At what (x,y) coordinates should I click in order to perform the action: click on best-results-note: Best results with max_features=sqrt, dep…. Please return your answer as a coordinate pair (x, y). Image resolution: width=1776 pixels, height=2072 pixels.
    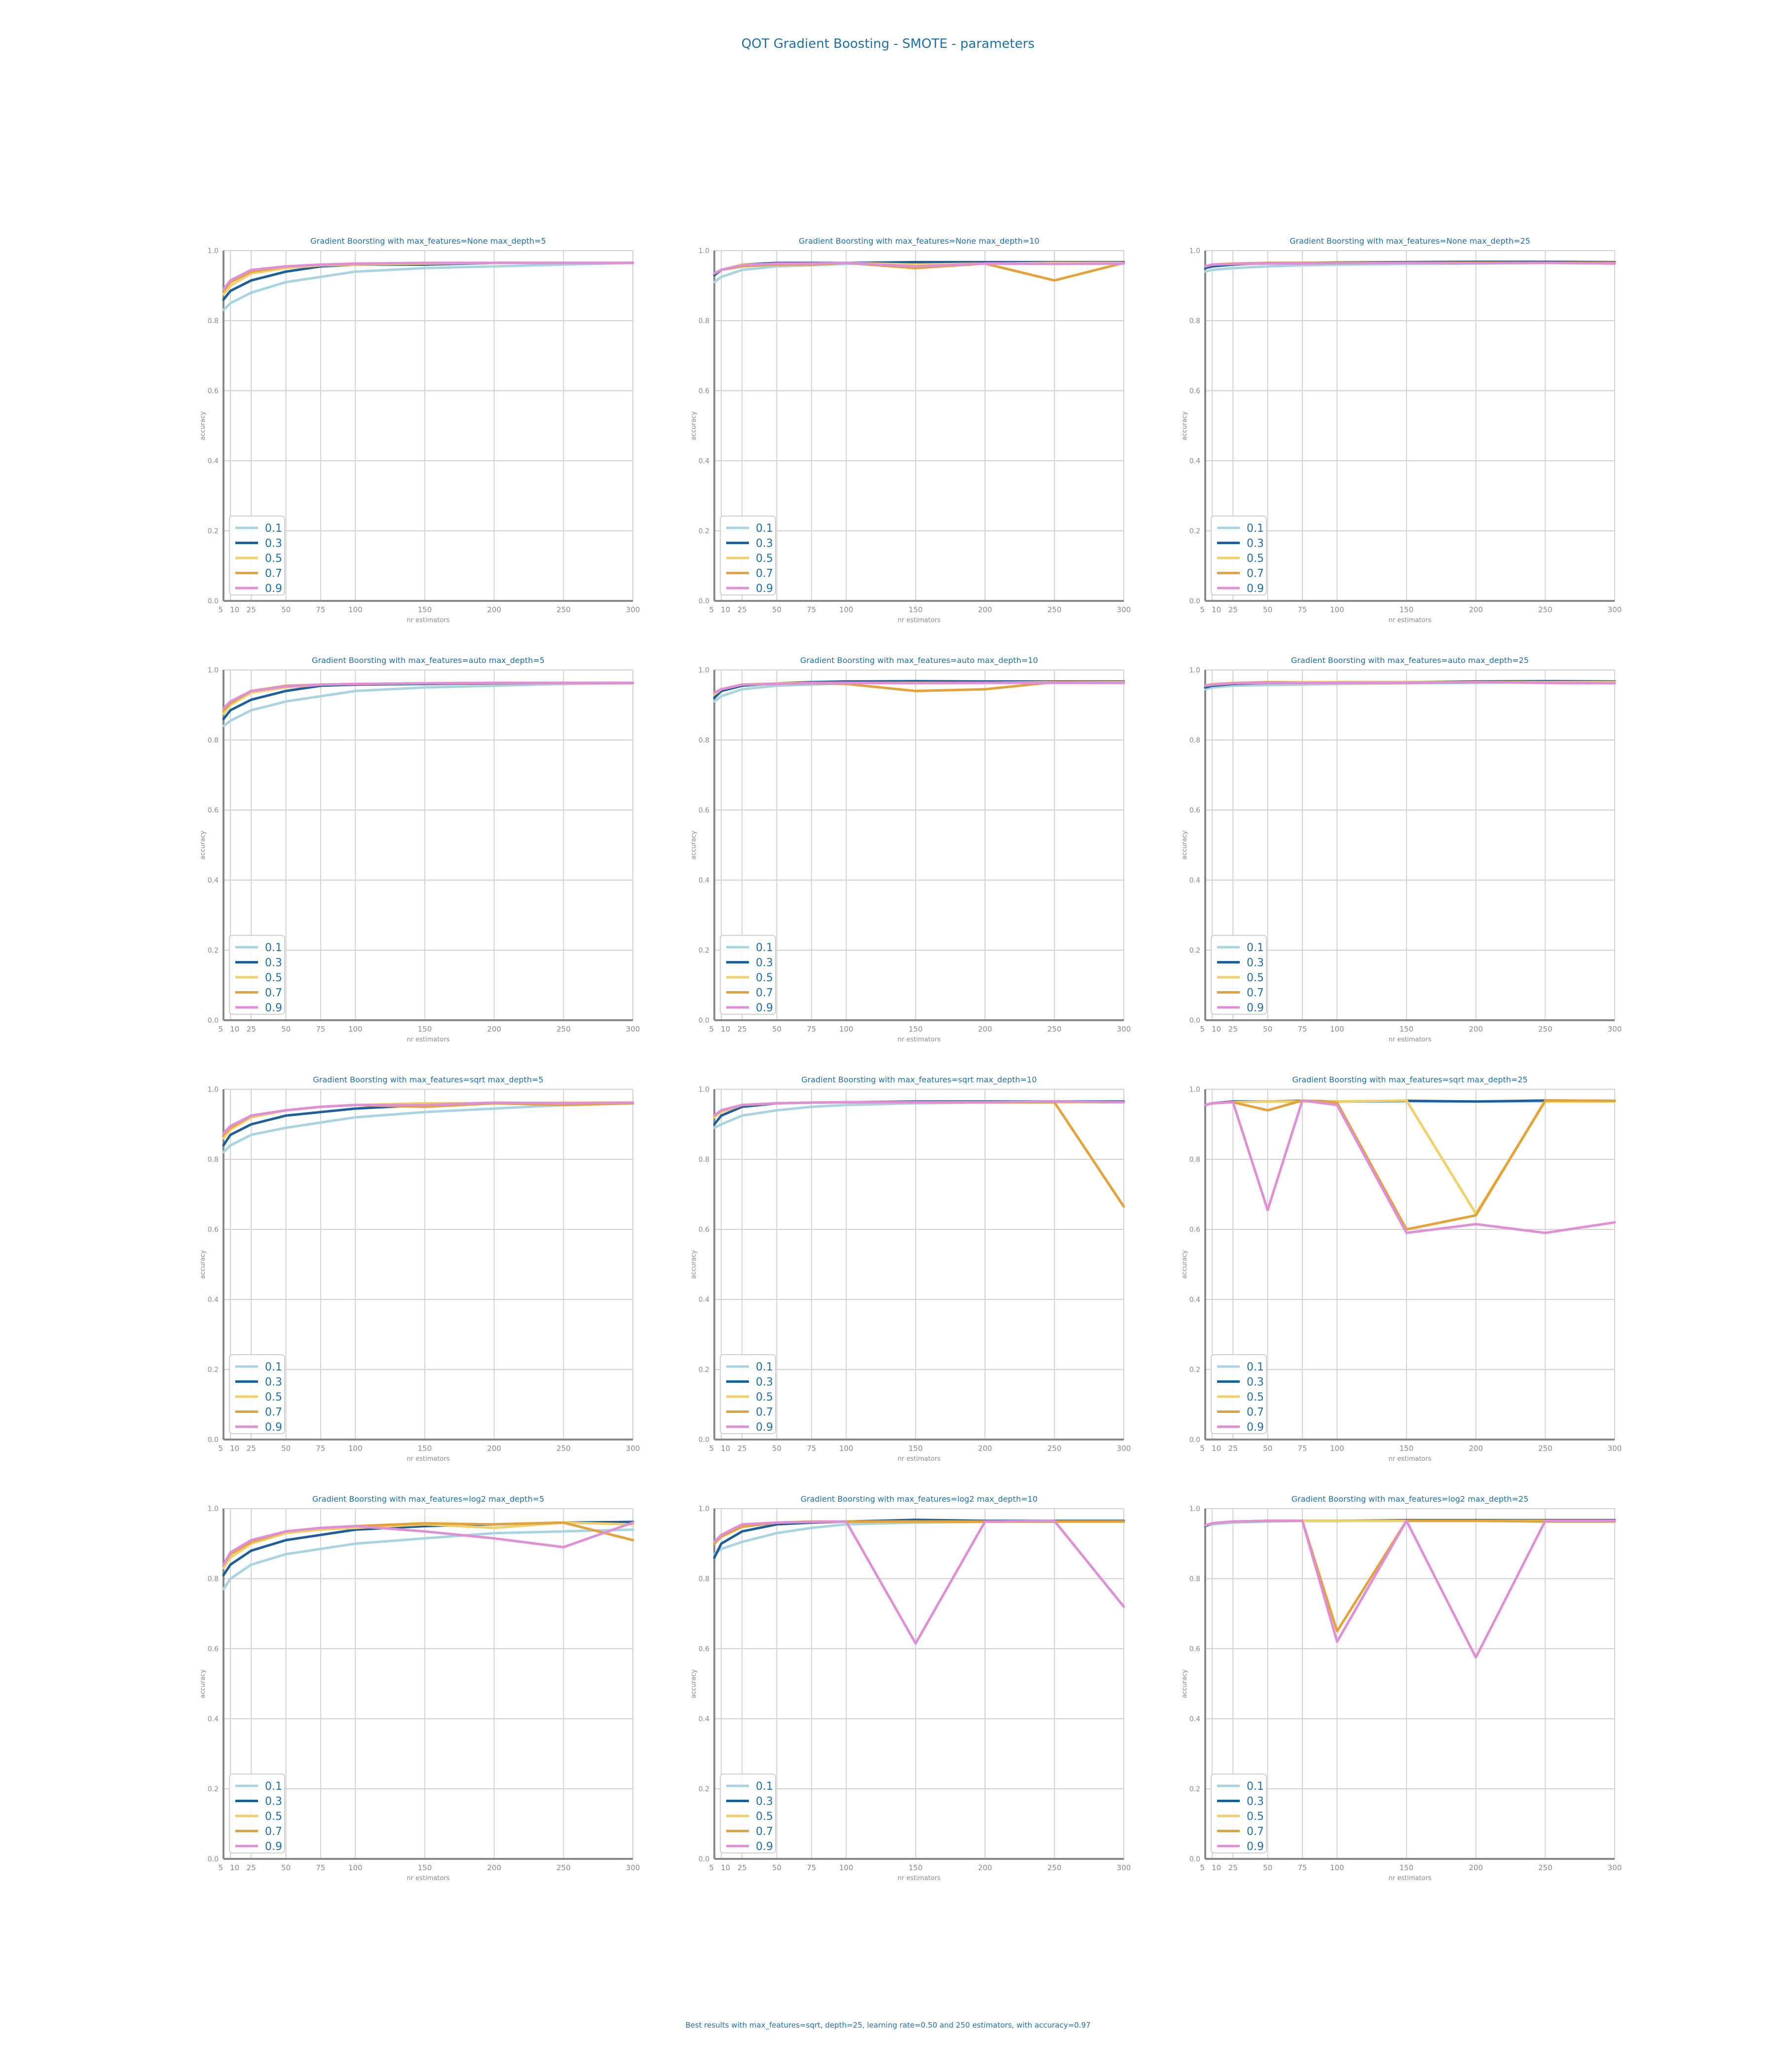
    Looking at the image, I should click on (888, 2025).